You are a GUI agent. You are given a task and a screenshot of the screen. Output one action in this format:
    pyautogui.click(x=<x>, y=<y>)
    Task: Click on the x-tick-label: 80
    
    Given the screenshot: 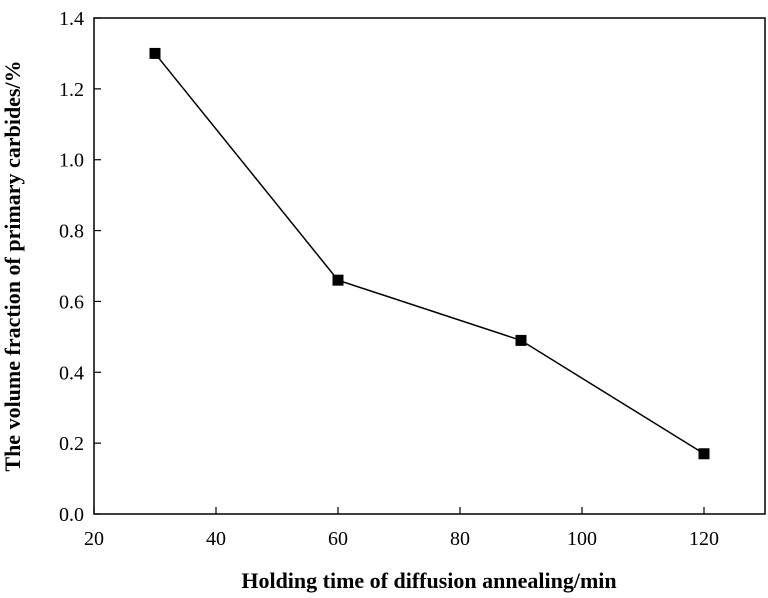 What is the action you would take?
    pyautogui.click(x=460, y=539)
    